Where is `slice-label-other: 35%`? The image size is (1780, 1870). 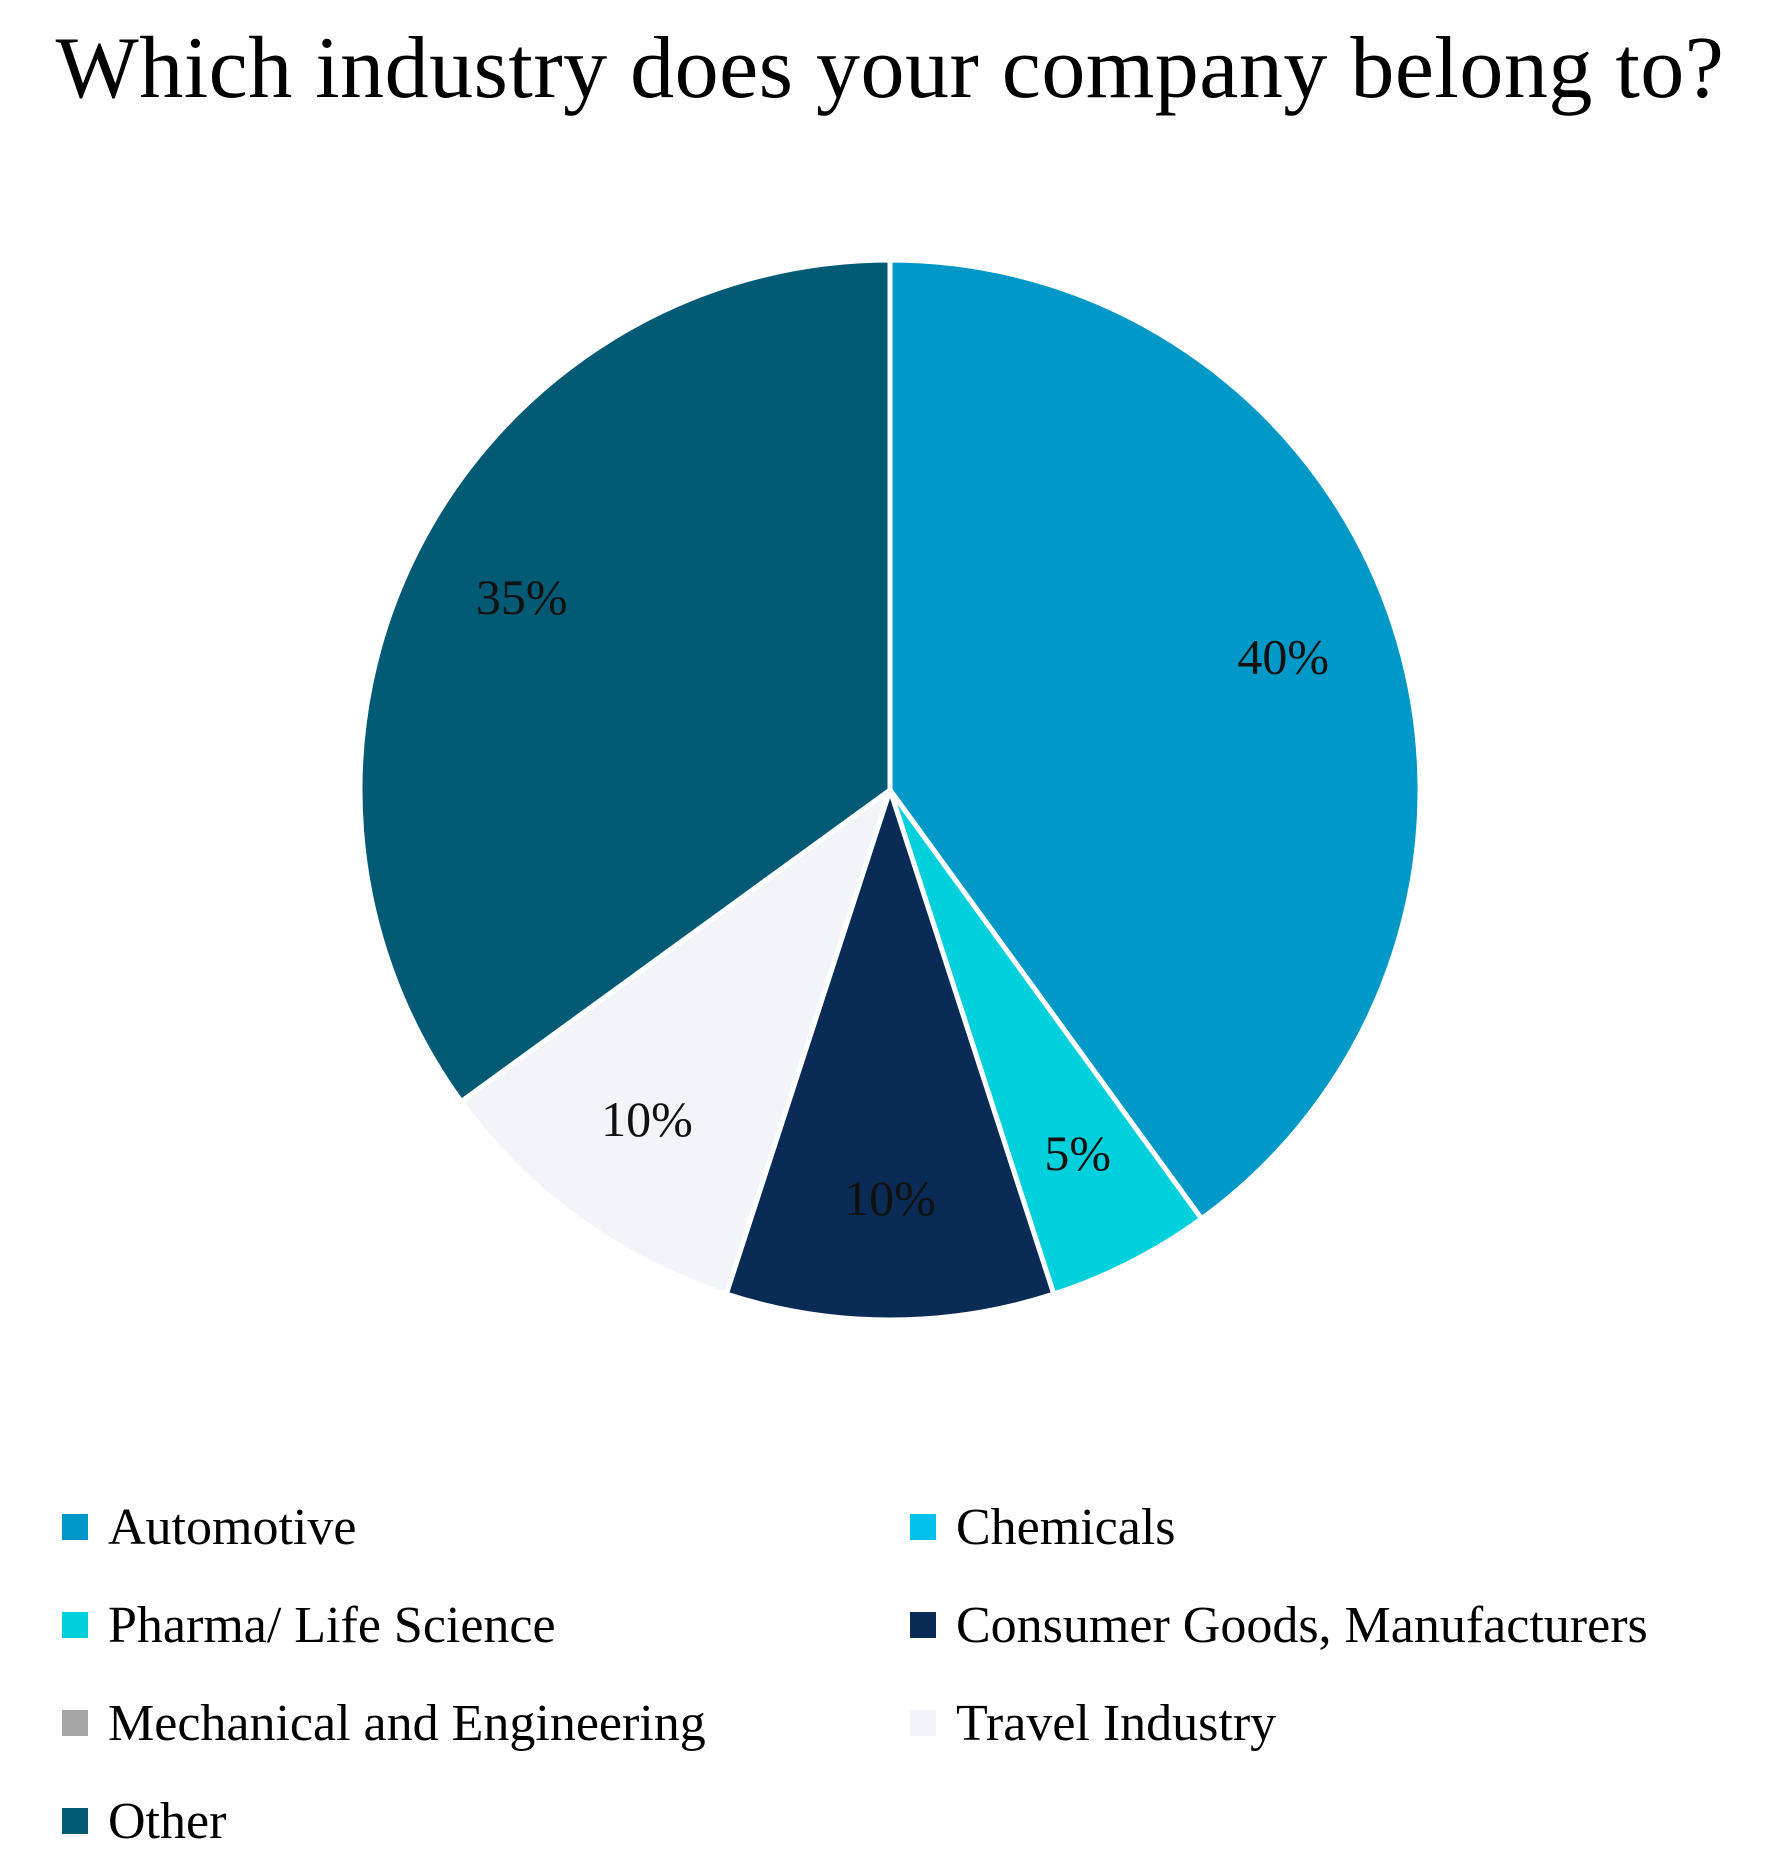 slice-label-other: 35% is located at coordinates (522, 597).